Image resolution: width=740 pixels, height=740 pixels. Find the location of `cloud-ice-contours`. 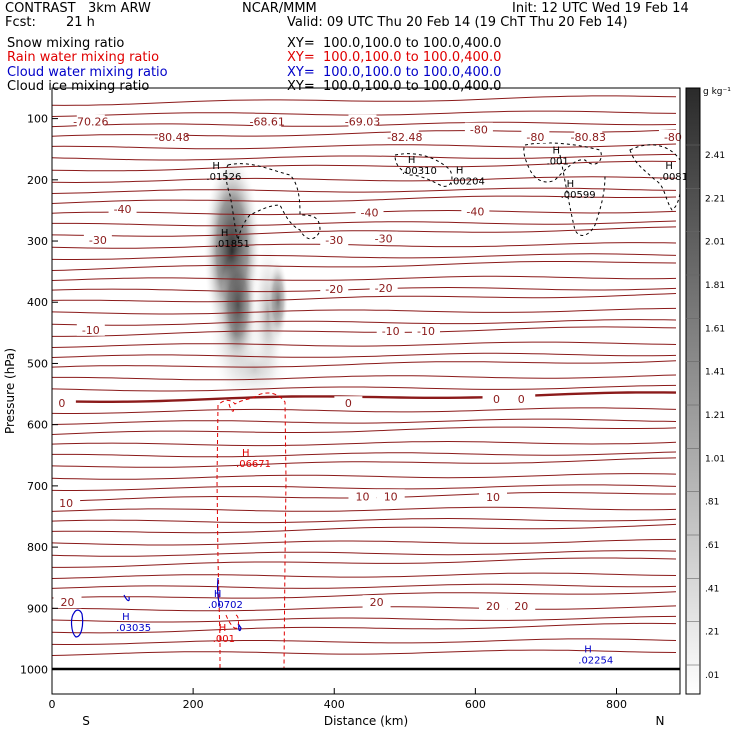

cloud-ice-contours is located at coordinates (452, 191).